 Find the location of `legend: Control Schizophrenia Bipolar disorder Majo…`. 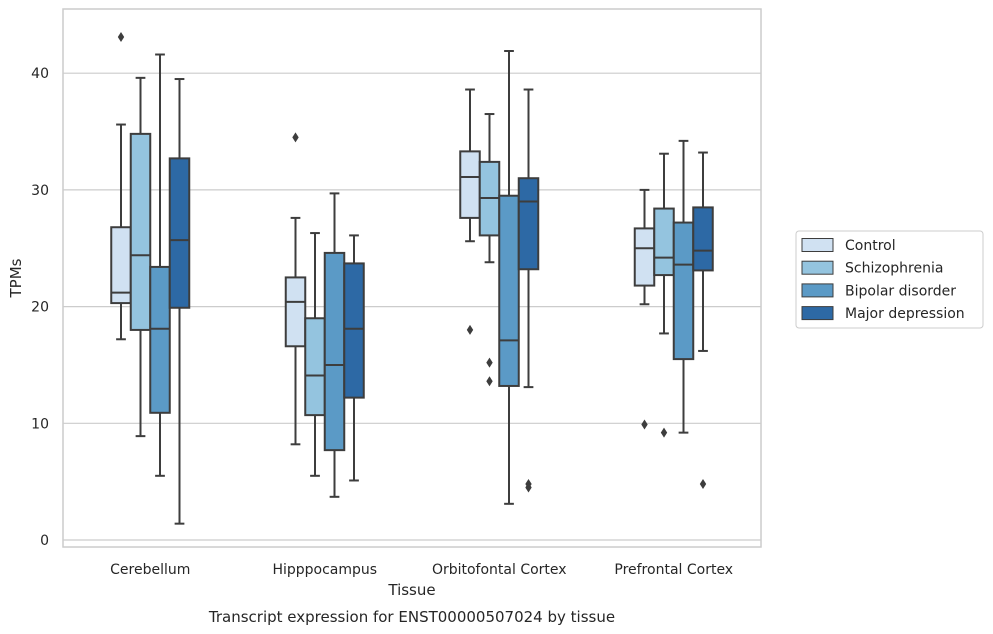

legend: Control Schizophrenia Bipolar disorder Majo… is located at coordinates (889, 279).